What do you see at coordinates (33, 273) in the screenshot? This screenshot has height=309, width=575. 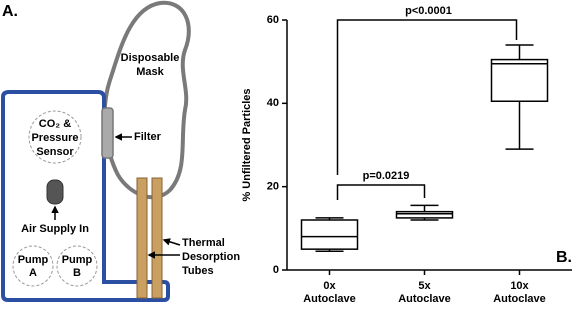 I see `label: A` at bounding box center [33, 273].